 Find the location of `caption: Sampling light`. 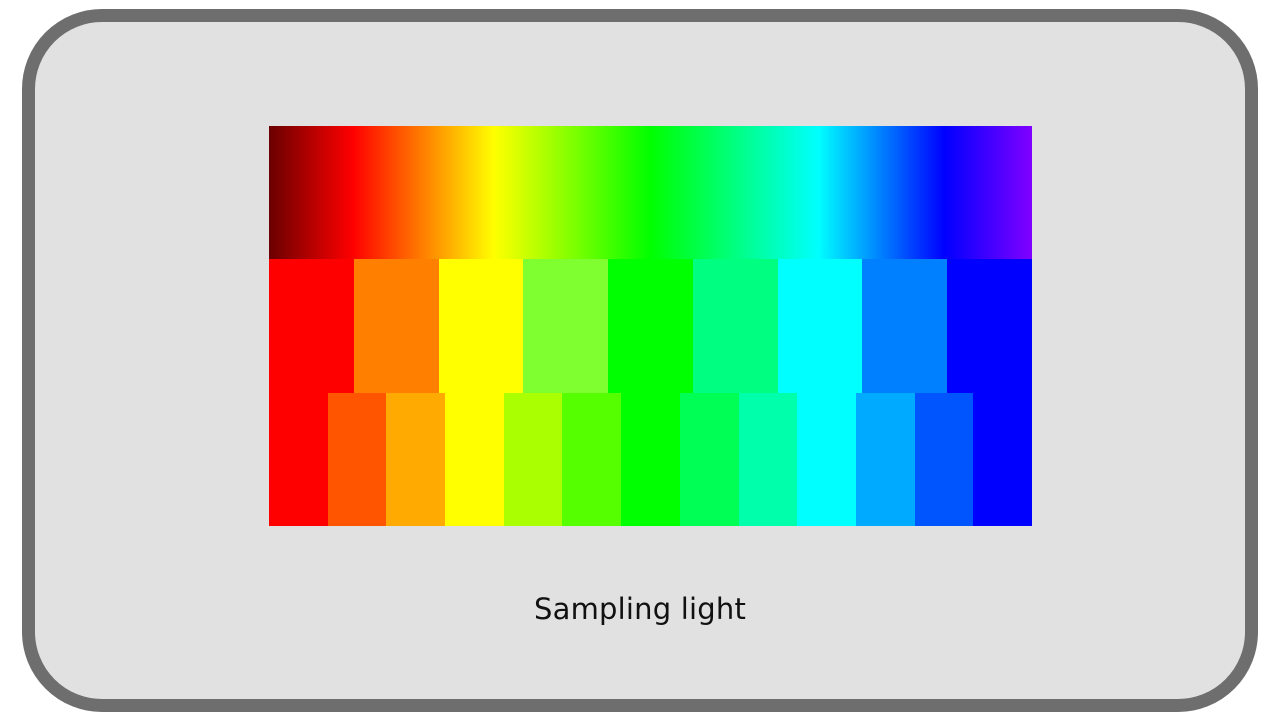

caption: Sampling light is located at coordinates (640, 609).